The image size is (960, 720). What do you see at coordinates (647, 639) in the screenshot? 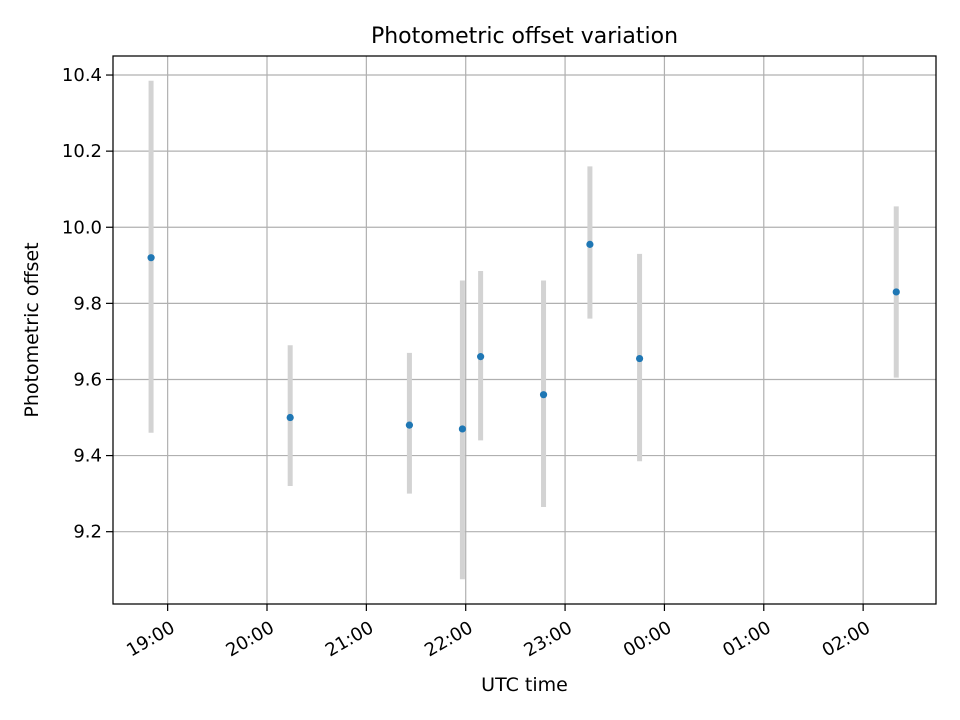
I see `x-tick-label: 00:00` at bounding box center [647, 639].